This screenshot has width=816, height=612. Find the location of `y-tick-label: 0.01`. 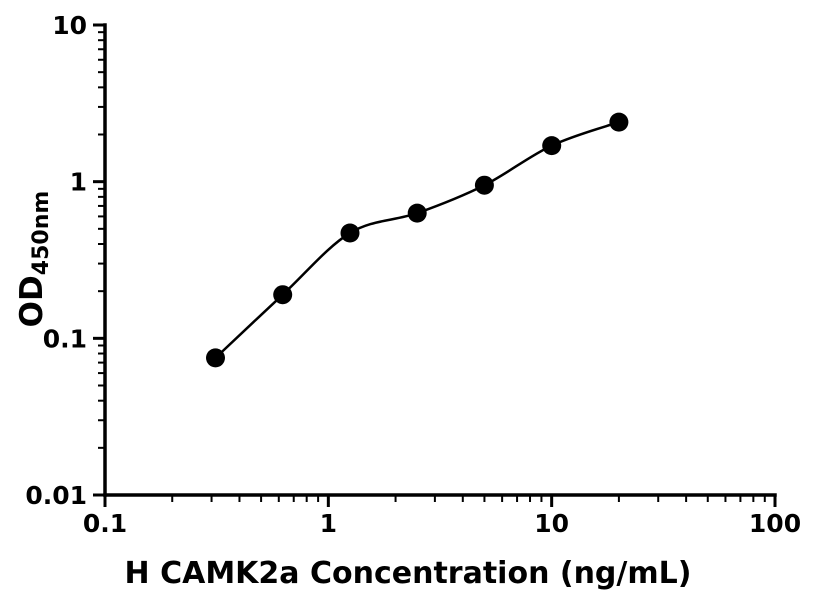

y-tick-label: 0.01 is located at coordinates (56, 495).